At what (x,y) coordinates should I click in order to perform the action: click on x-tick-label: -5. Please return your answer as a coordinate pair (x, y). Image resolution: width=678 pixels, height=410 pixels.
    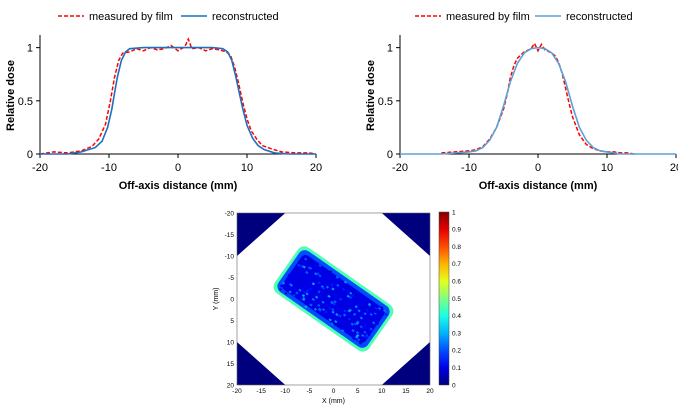
    Looking at the image, I should click on (309, 391).